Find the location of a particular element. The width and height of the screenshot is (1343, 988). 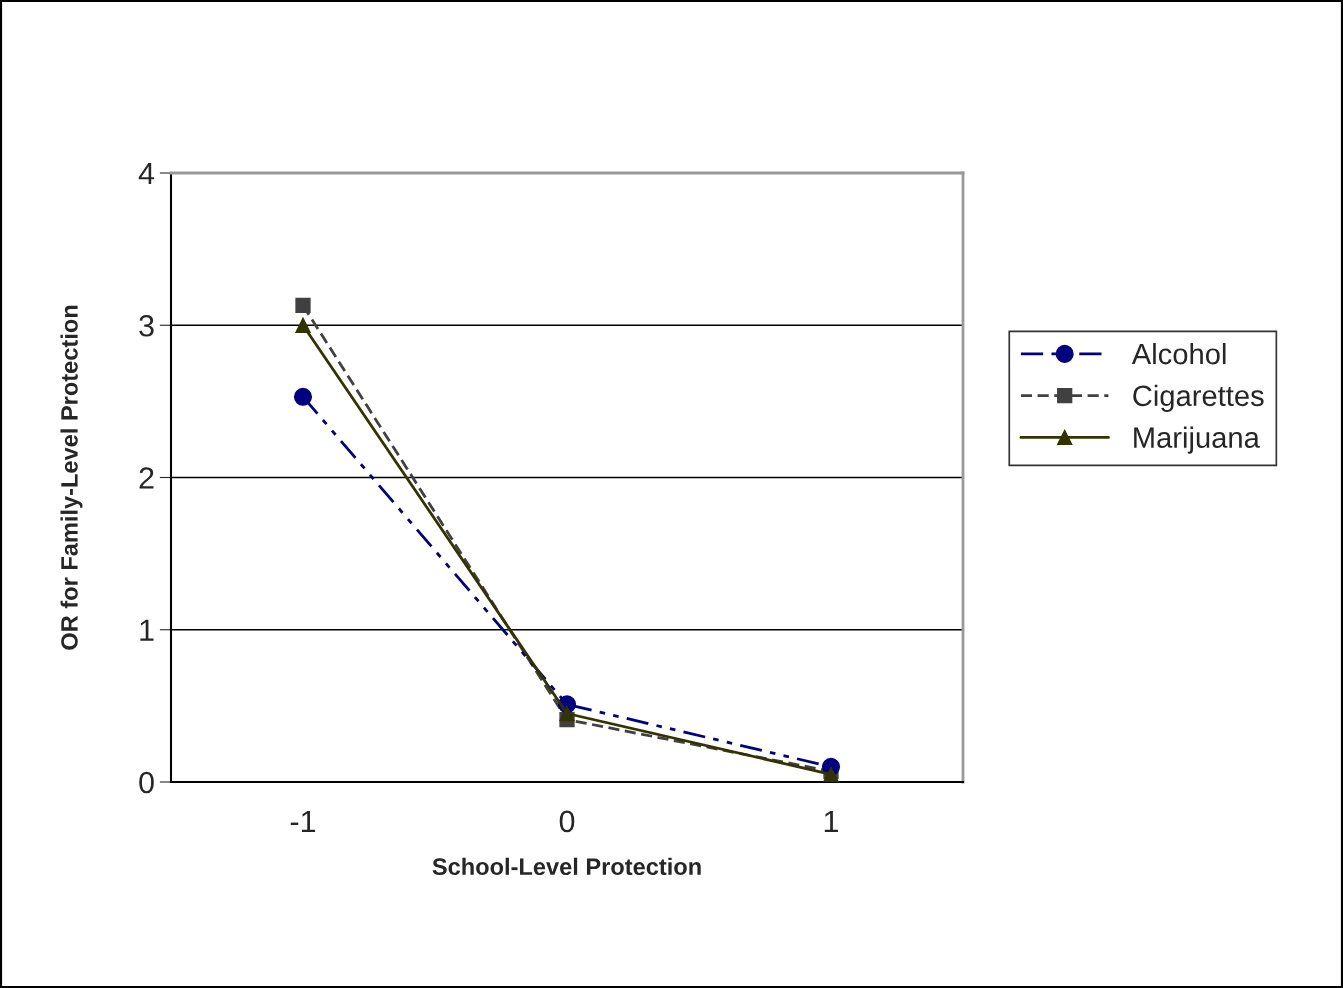

x-tick-label: 1 is located at coordinates (831, 821).